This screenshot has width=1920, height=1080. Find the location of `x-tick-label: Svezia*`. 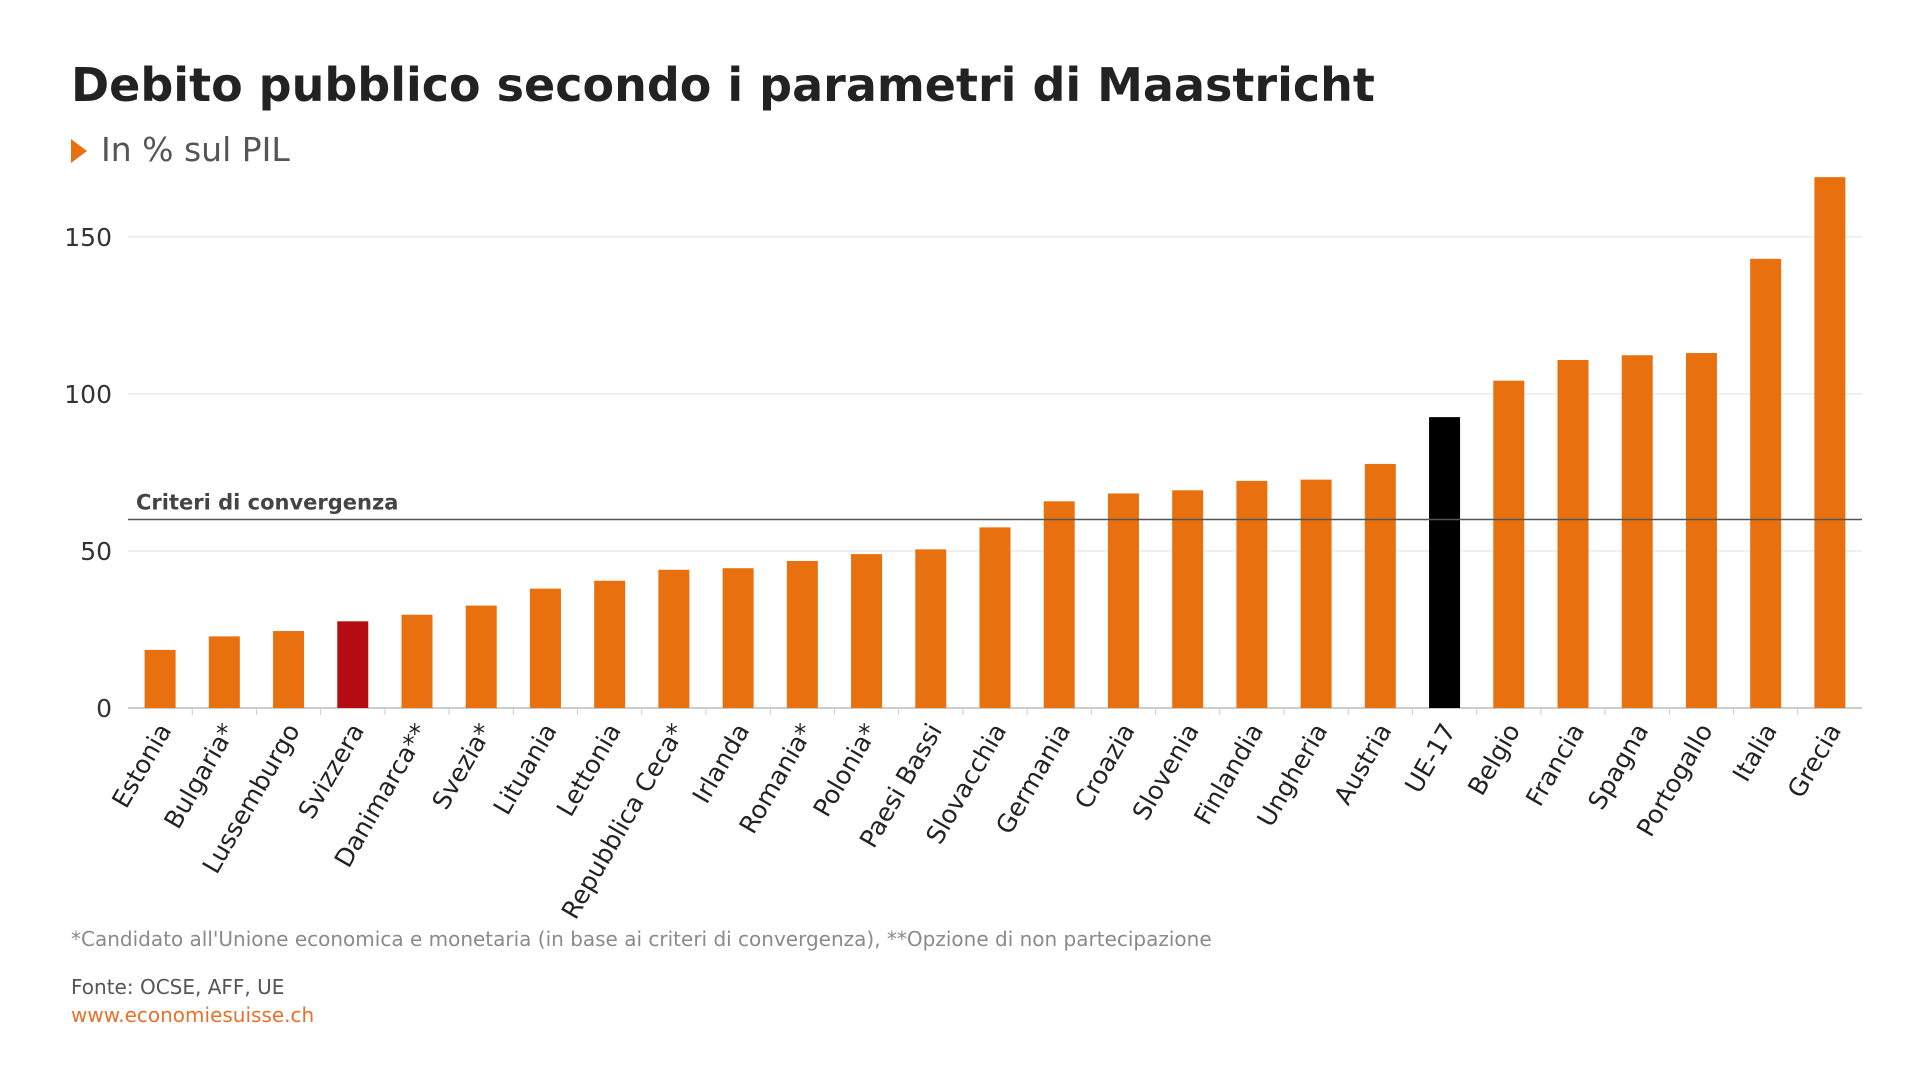

x-tick-label: Svezia* is located at coordinates (462, 767).